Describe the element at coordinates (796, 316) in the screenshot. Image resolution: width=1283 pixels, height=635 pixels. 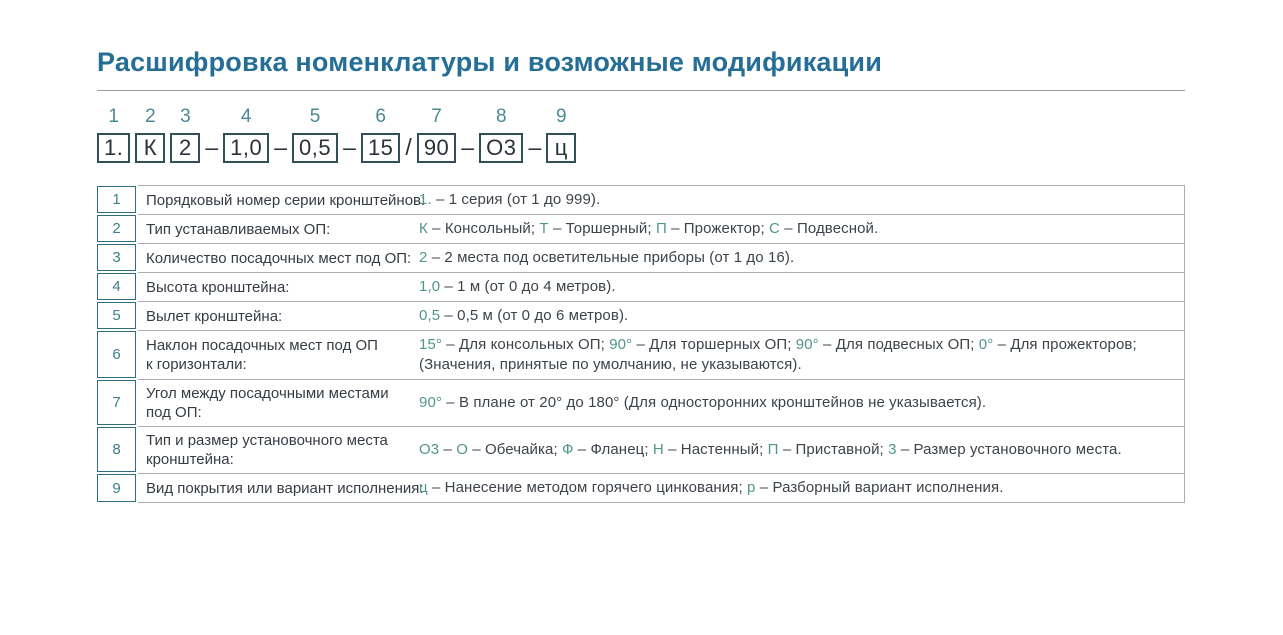
I see `row-value: 0,5 – 0,5 м (от 0 до 6 метров).` at that location.